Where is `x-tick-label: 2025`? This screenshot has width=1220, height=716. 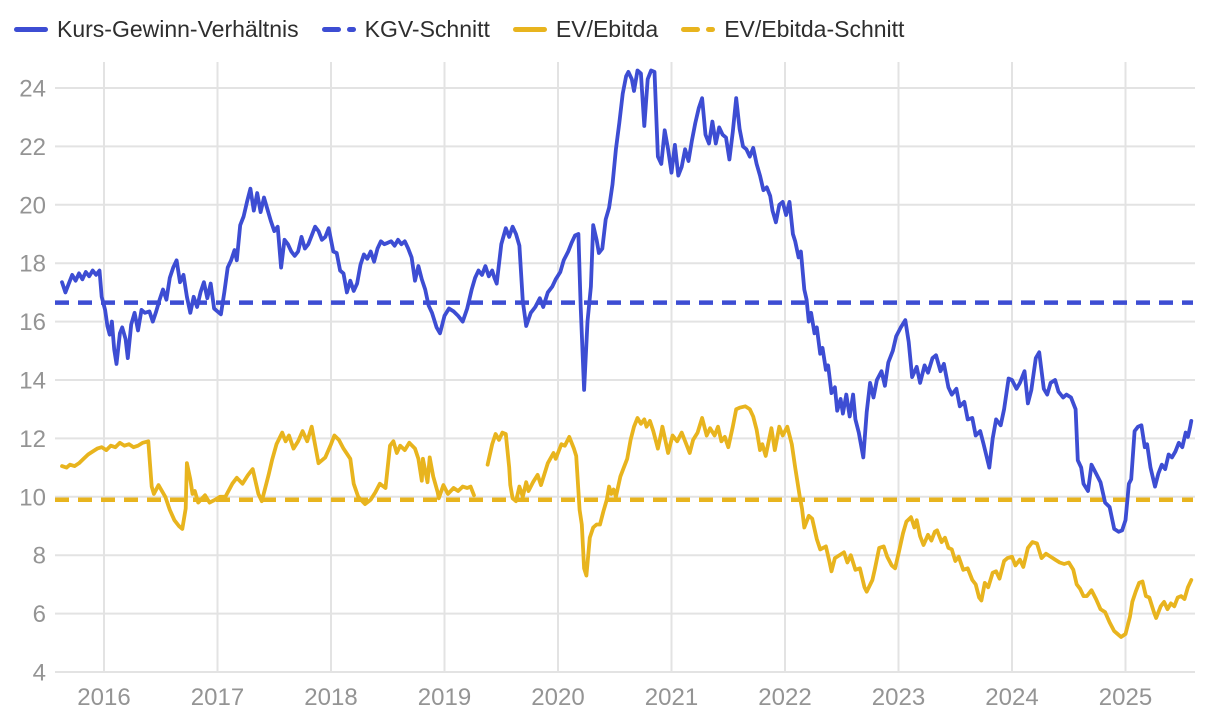
x-tick-label: 2025 is located at coordinates (1125, 697).